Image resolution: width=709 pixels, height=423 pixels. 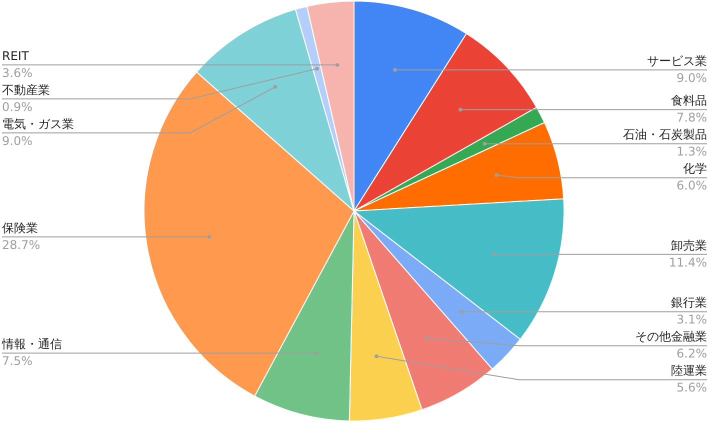 I want to click on slice-label: その他金融業, so click(x=671, y=337).